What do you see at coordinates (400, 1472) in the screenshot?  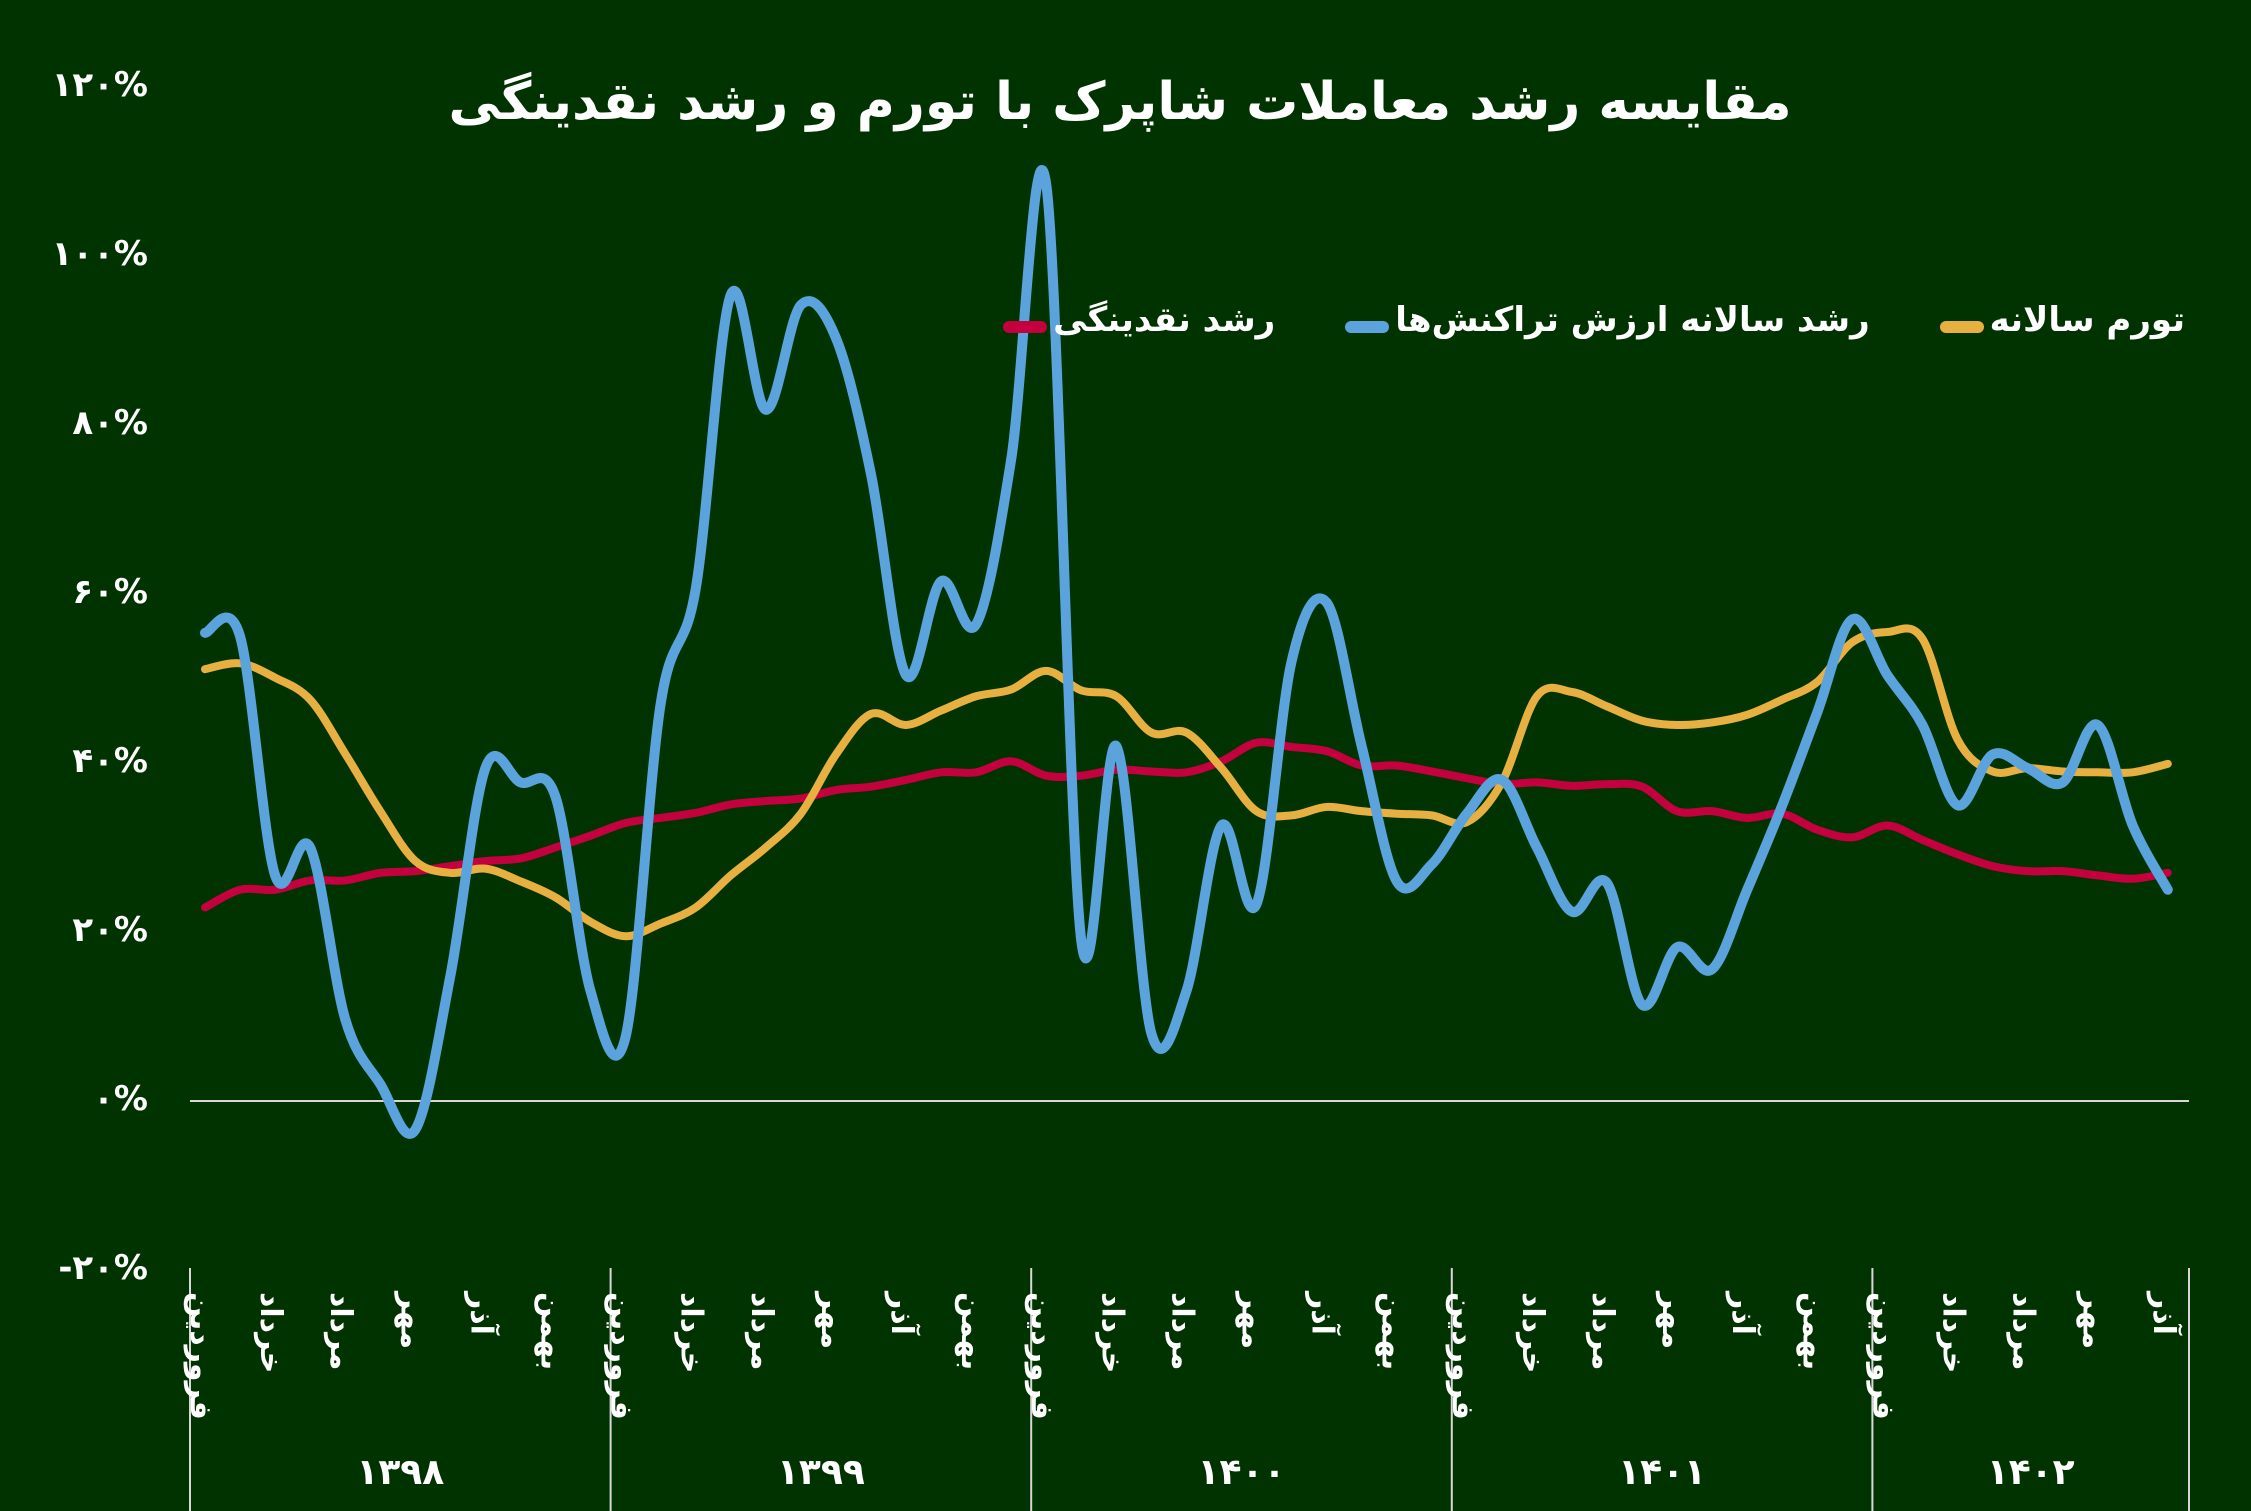 I see `year-label: ۱۳۹۸` at bounding box center [400, 1472].